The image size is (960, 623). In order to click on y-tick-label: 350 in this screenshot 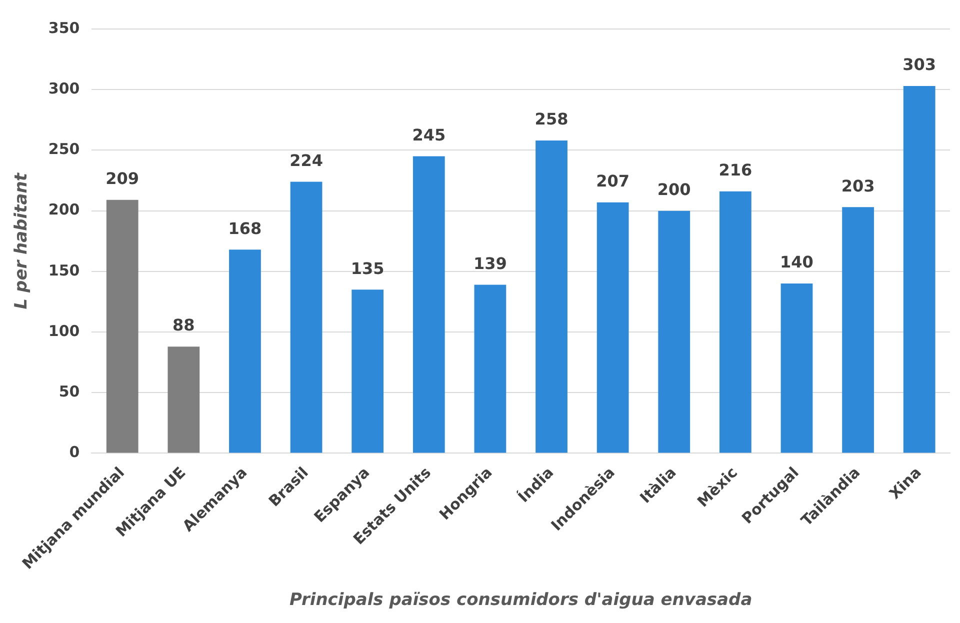, I will do `click(64, 27)`.